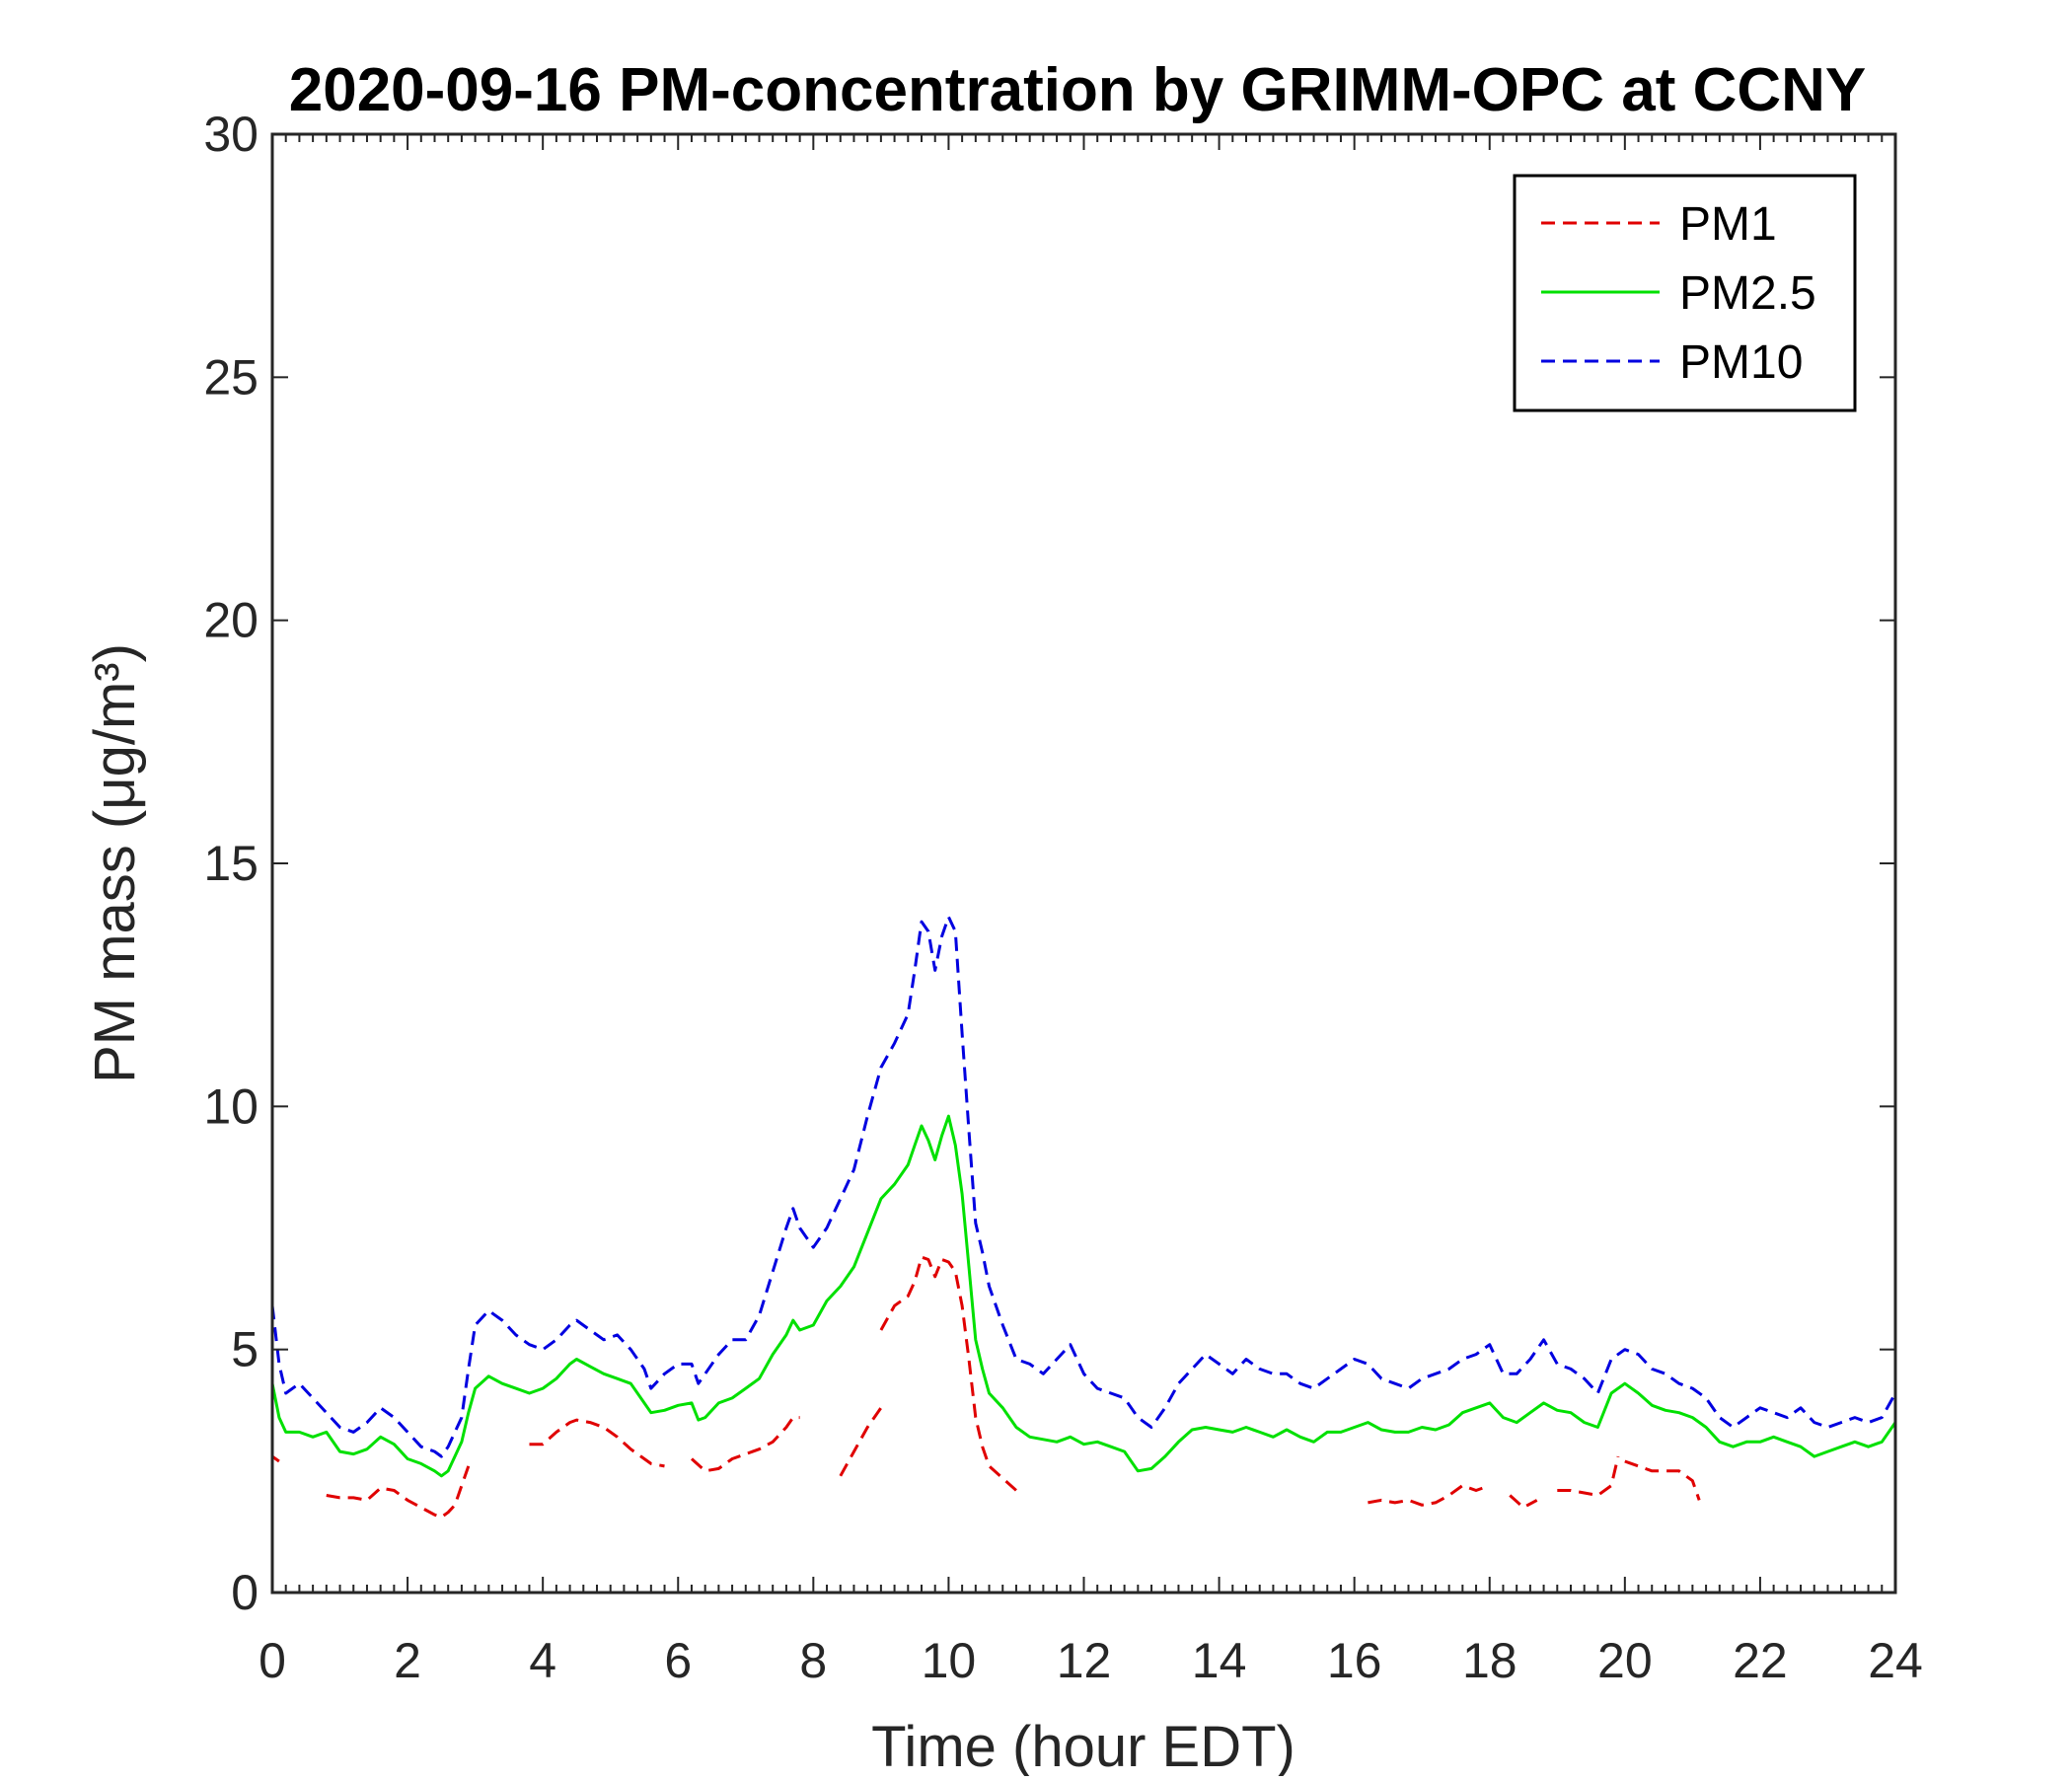 The width and height of the screenshot is (2072, 1781). I want to click on x-tick-label: 2, so click(407, 1661).